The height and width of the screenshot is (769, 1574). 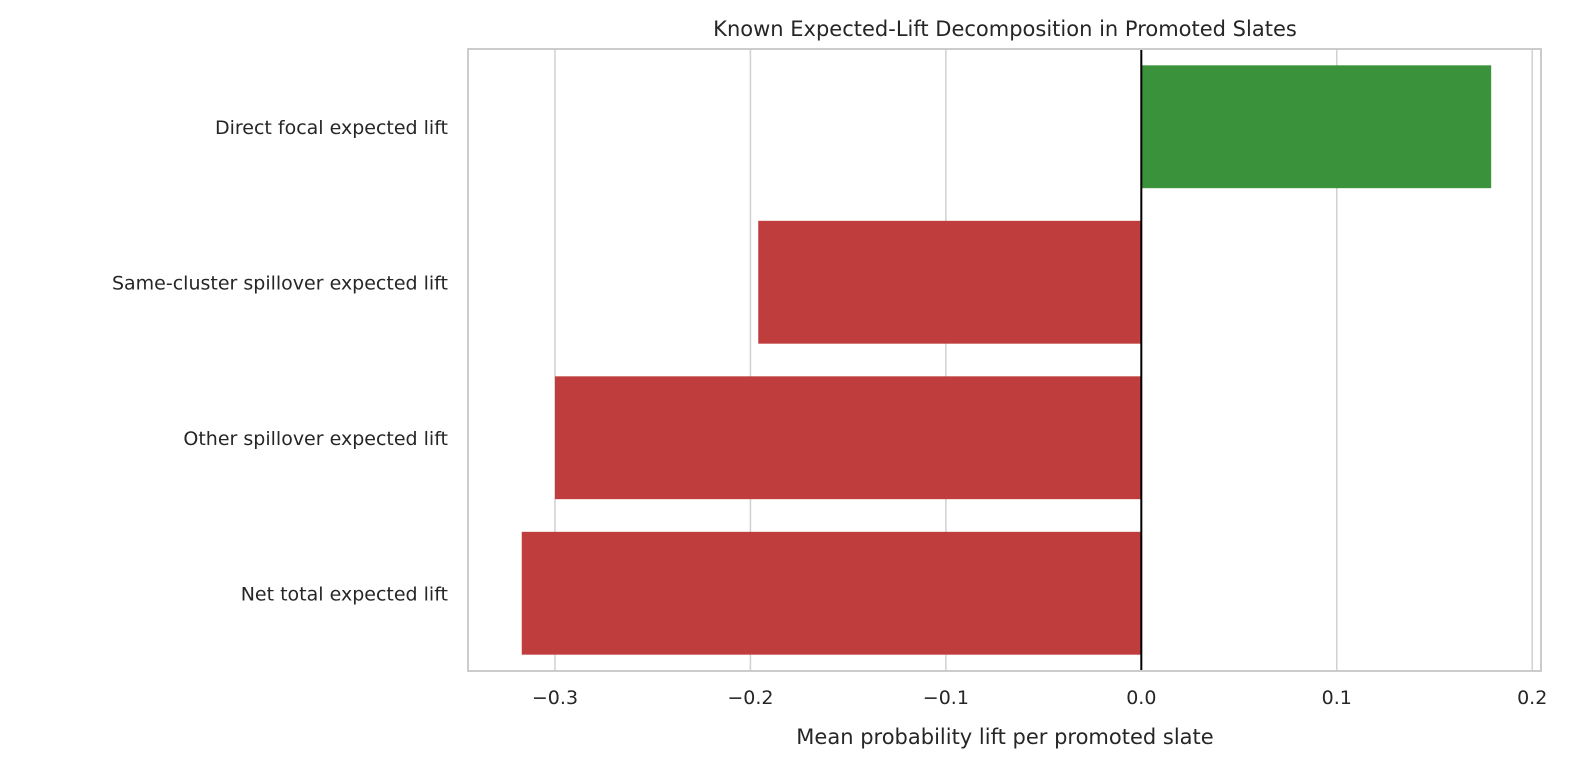 What do you see at coordinates (750, 698) in the screenshot?
I see `x-tick-label: −0.2` at bounding box center [750, 698].